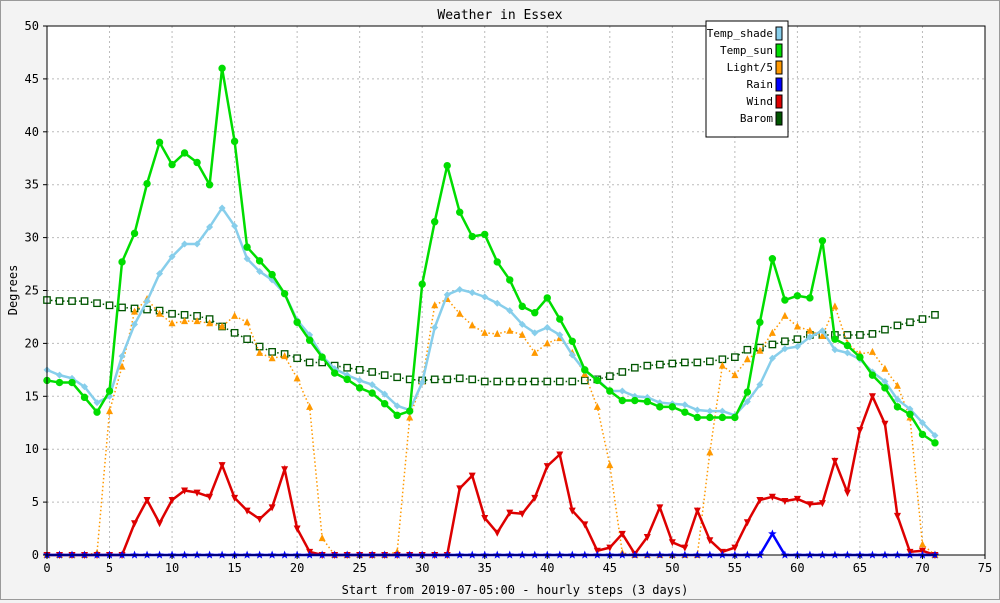  What do you see at coordinates (499, 15) in the screenshot?
I see `chart-title: Weather in Essex` at bounding box center [499, 15].